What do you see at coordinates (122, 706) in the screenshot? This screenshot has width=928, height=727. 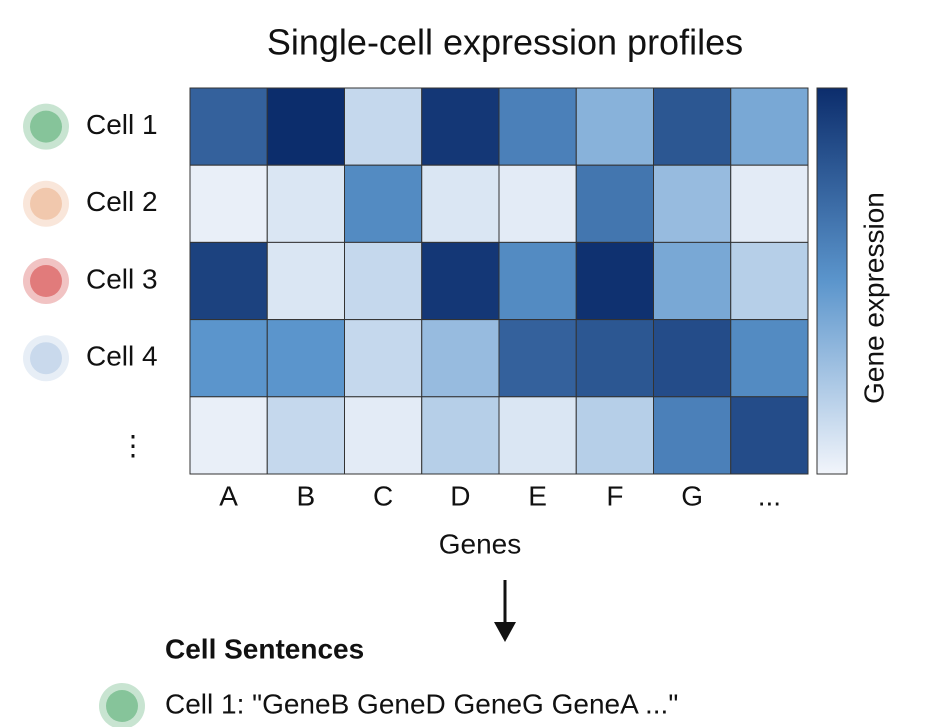 I see `sentence-marker` at bounding box center [122, 706].